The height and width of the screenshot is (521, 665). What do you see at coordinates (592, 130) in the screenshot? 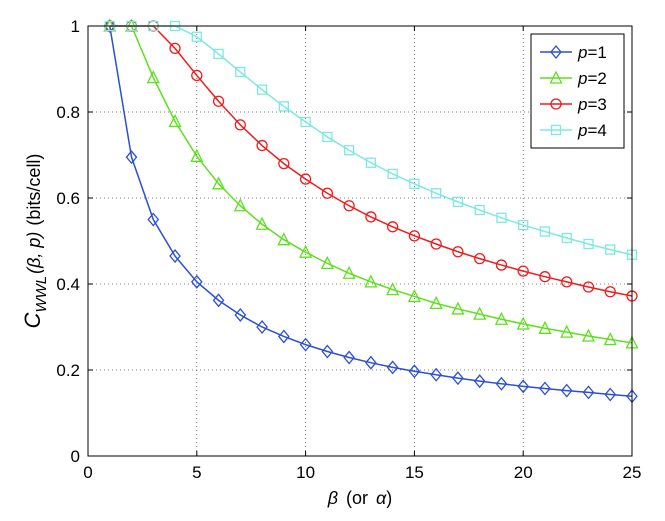
I see `legend-label: p=4` at bounding box center [592, 130].